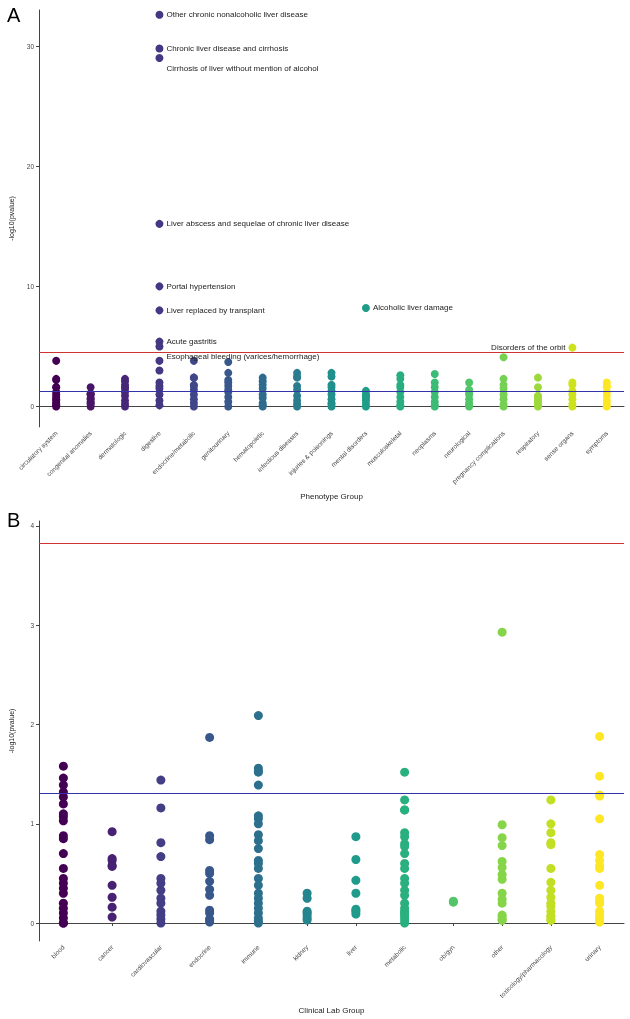 The image size is (630, 1019). I want to click on annotation: Portal hypertension, so click(201, 286).